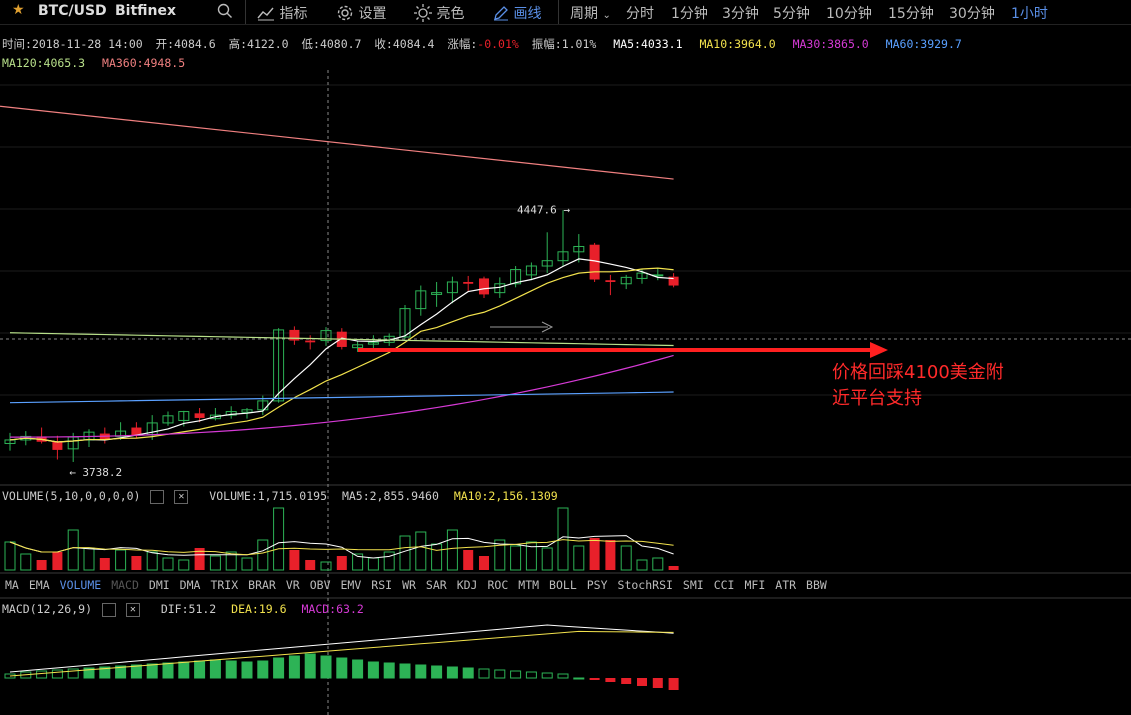  What do you see at coordinates (546, 44) in the screenshot?
I see `amplitude-label: 振幅:` at bounding box center [546, 44].